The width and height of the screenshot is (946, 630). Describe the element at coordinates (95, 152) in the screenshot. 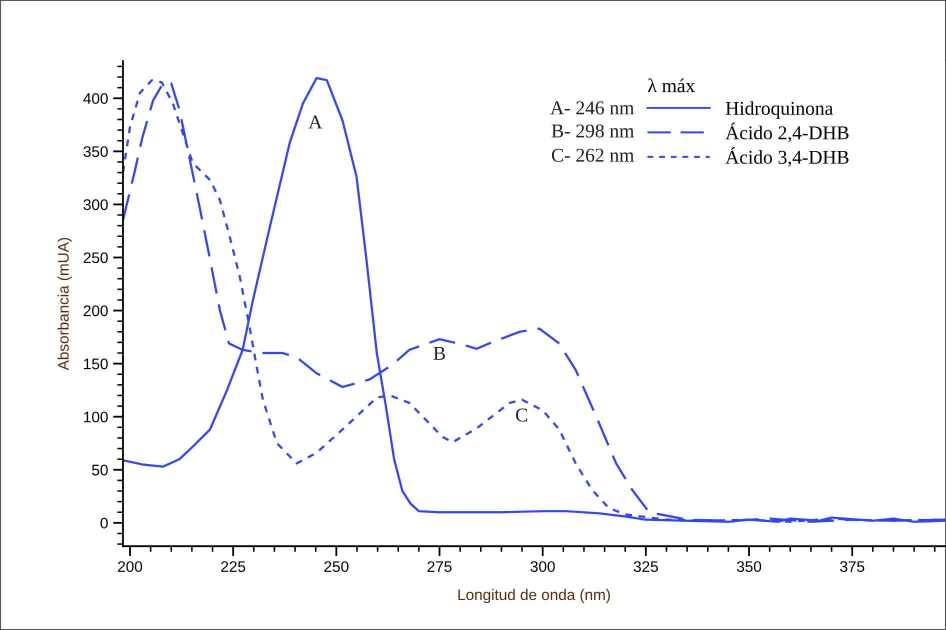

I see `y-tick-label: 350` at that location.